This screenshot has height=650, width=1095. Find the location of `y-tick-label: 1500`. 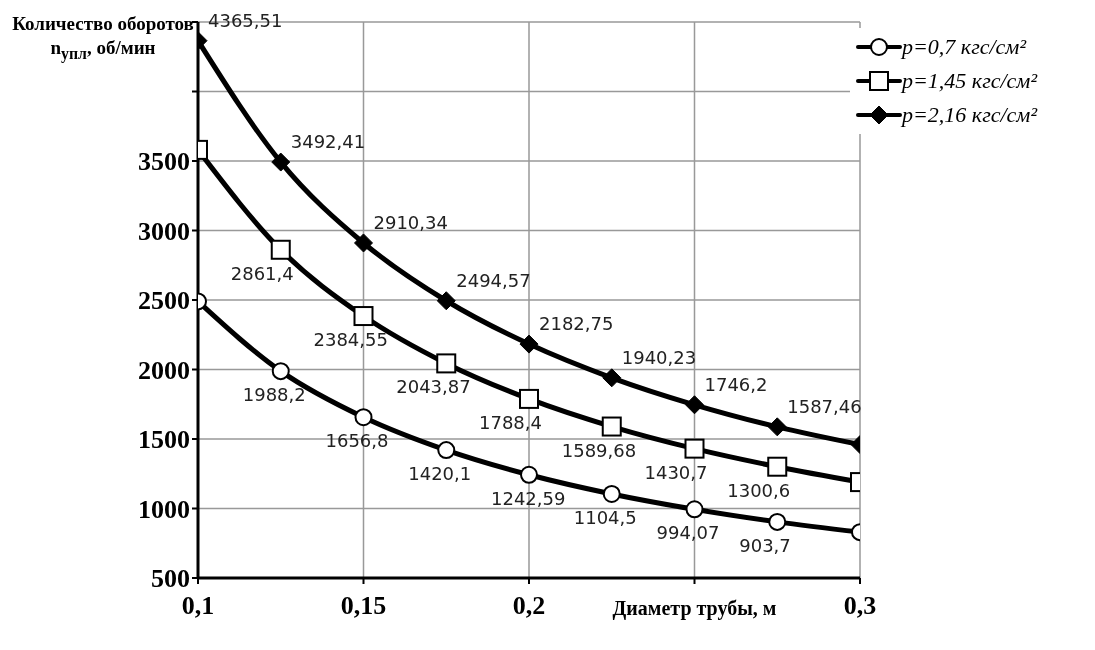

y-tick-label: 1500 is located at coordinates (164, 440).